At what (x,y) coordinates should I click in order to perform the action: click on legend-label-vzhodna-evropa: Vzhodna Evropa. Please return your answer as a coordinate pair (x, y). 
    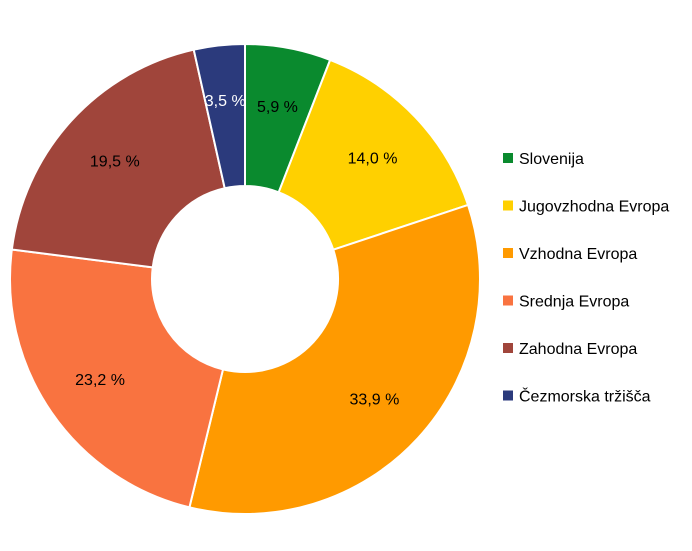
    Looking at the image, I should click on (578, 254).